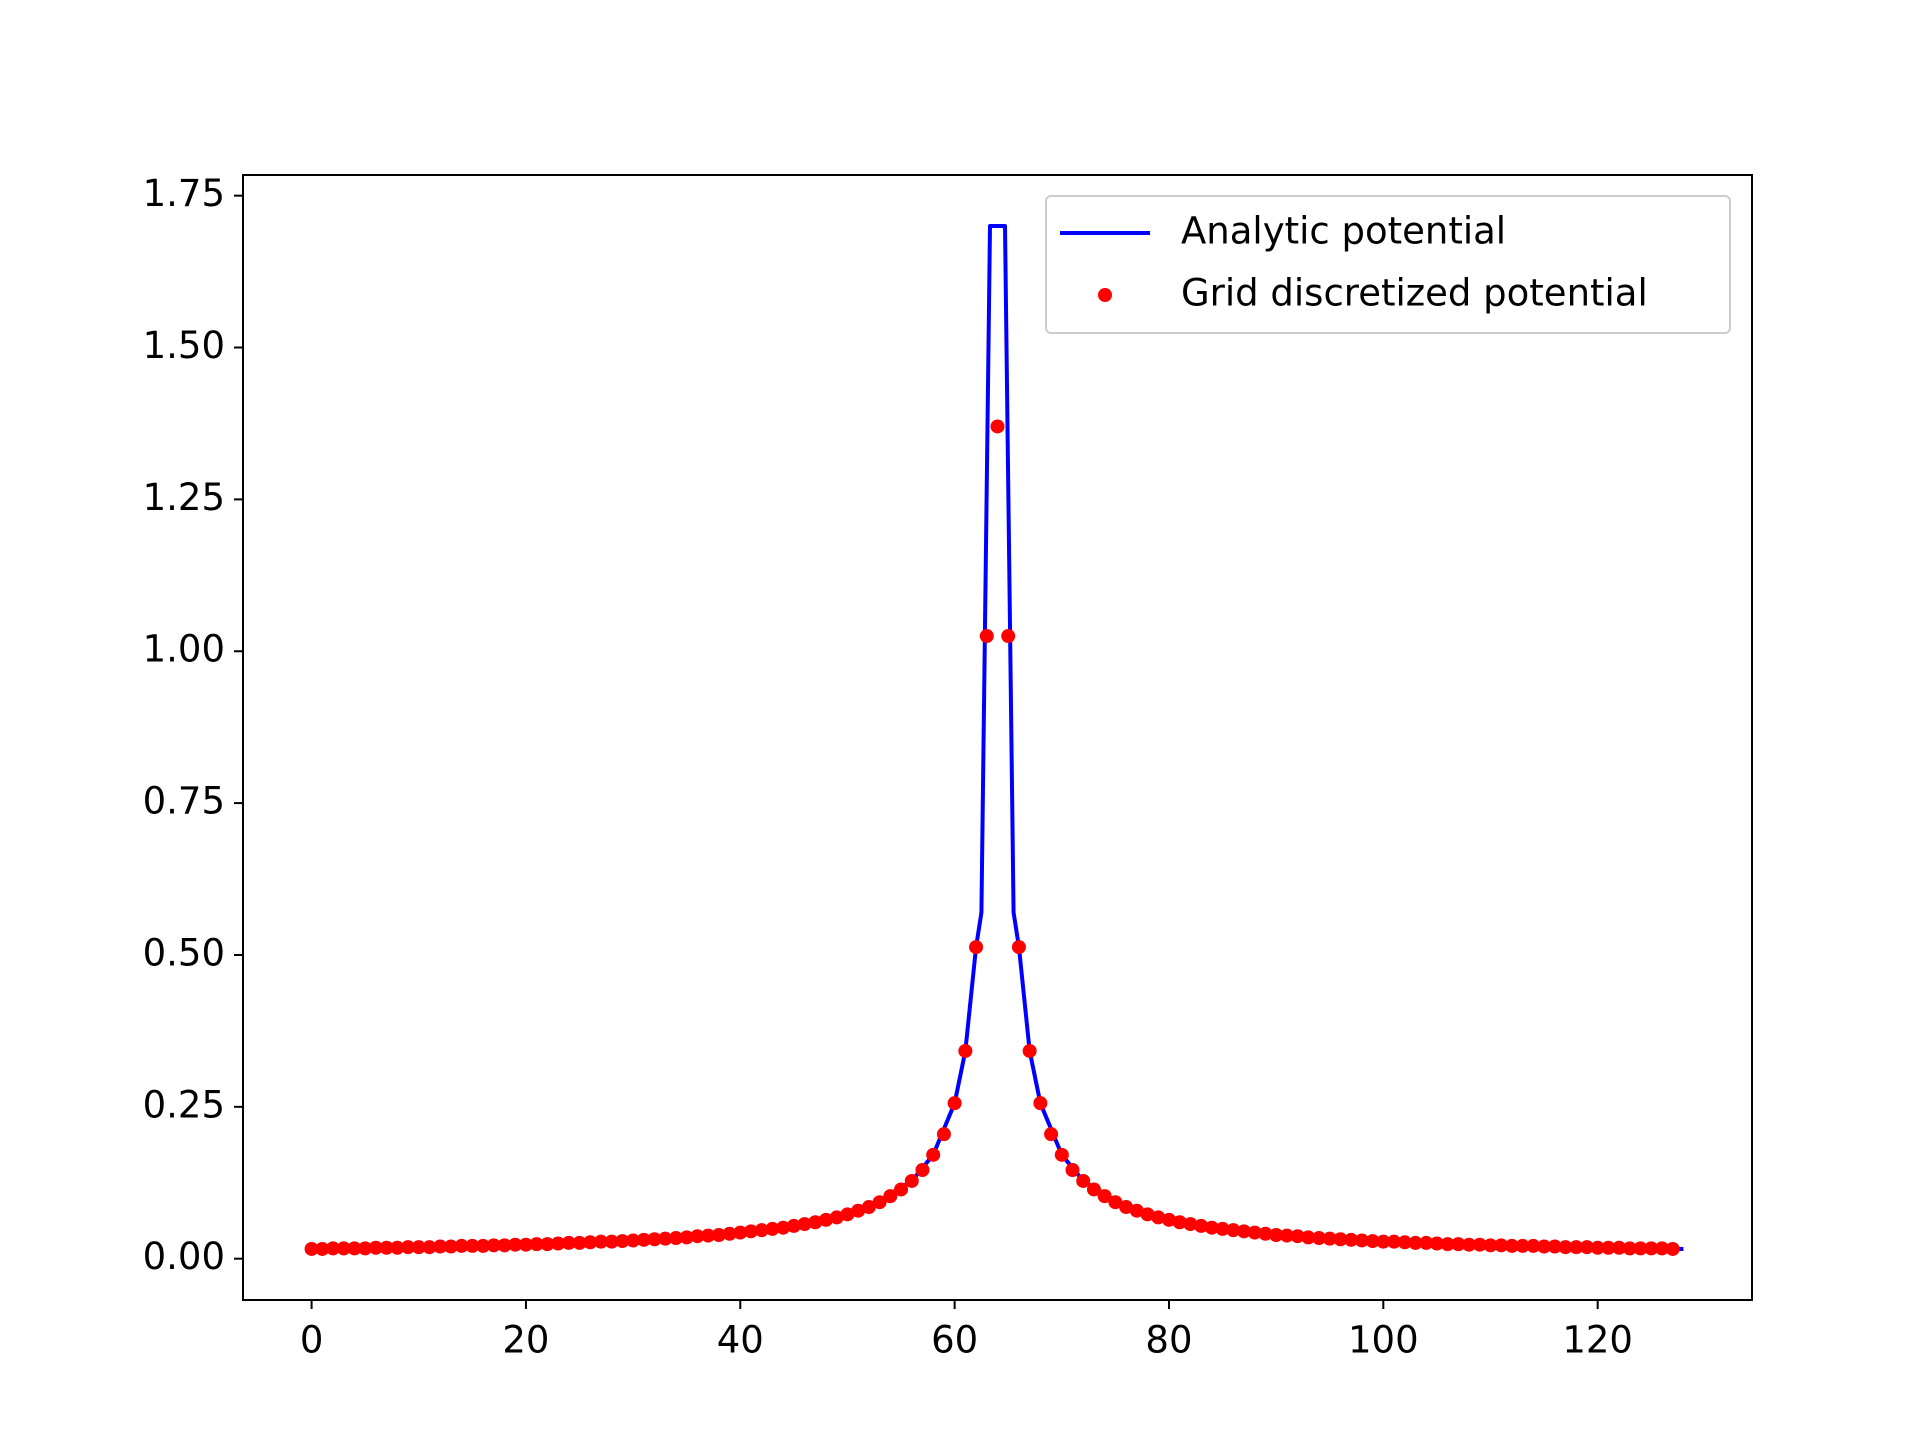 The width and height of the screenshot is (1920, 1440). Describe the element at coordinates (1597, 1340) in the screenshot. I see `x-tick-label: 120` at that location.